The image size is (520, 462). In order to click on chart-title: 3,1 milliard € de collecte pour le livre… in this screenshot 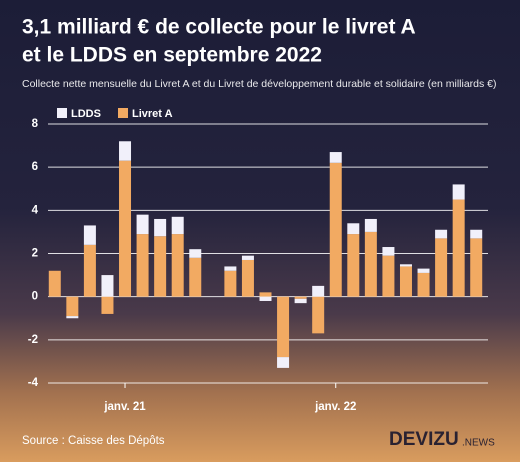, I will do `click(219, 27)`.